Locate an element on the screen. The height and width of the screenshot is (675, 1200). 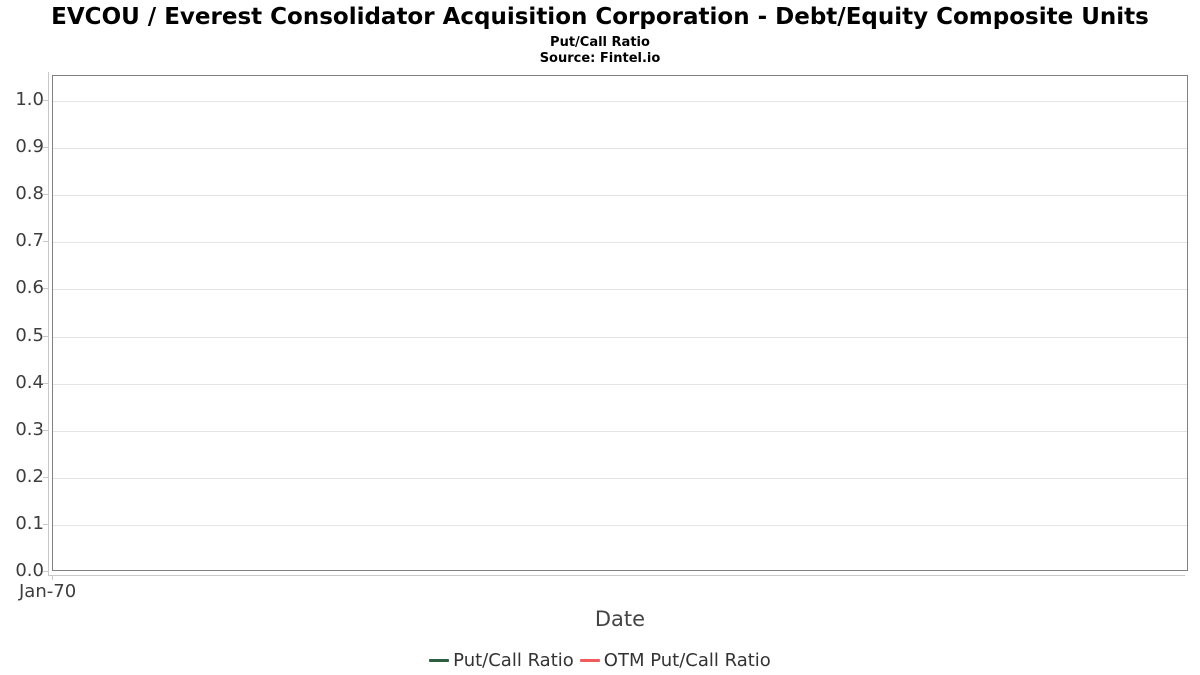
y-tick-label: 0.8 is located at coordinates (29, 193).